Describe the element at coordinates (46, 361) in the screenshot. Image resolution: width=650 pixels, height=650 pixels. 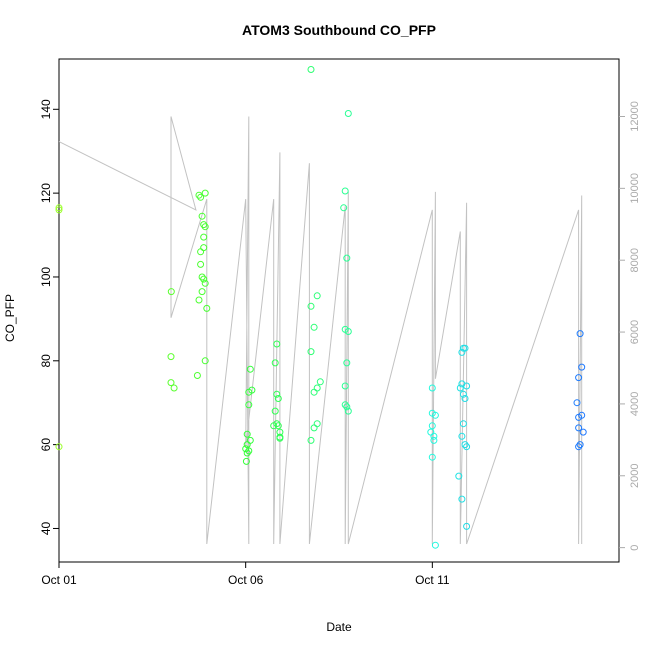
I see `y-tick-label: 80` at that location.